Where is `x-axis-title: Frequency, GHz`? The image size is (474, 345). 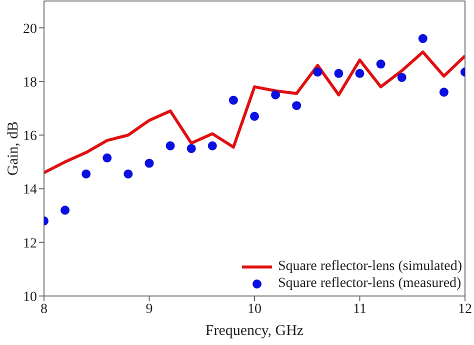
x-axis-title: Frequency, GHz is located at coordinates (254, 331).